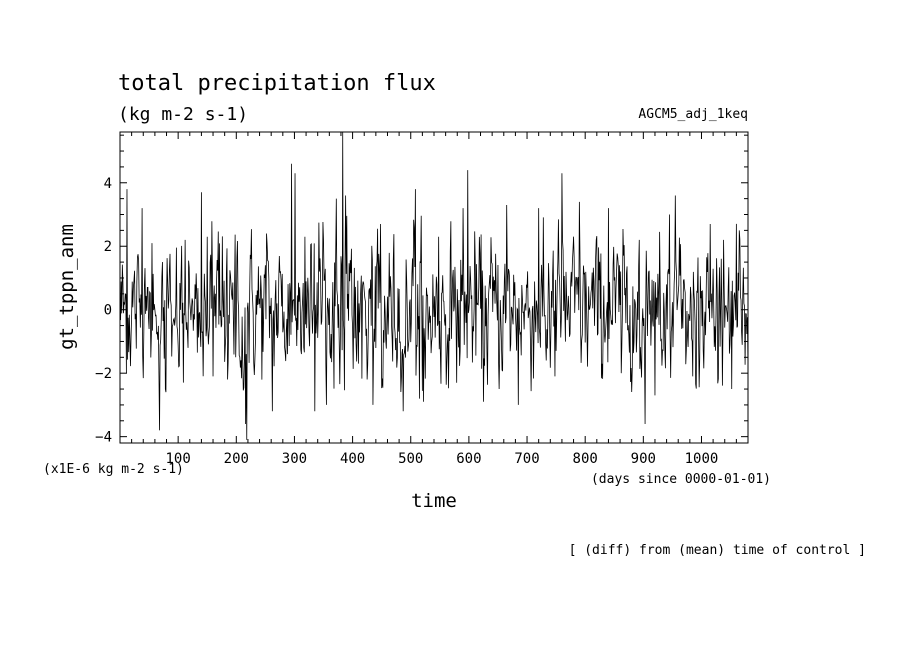 The width and height of the screenshot is (904, 654). What do you see at coordinates (468, 459) in the screenshot?
I see `x-tick-label: 600` at bounding box center [468, 459].